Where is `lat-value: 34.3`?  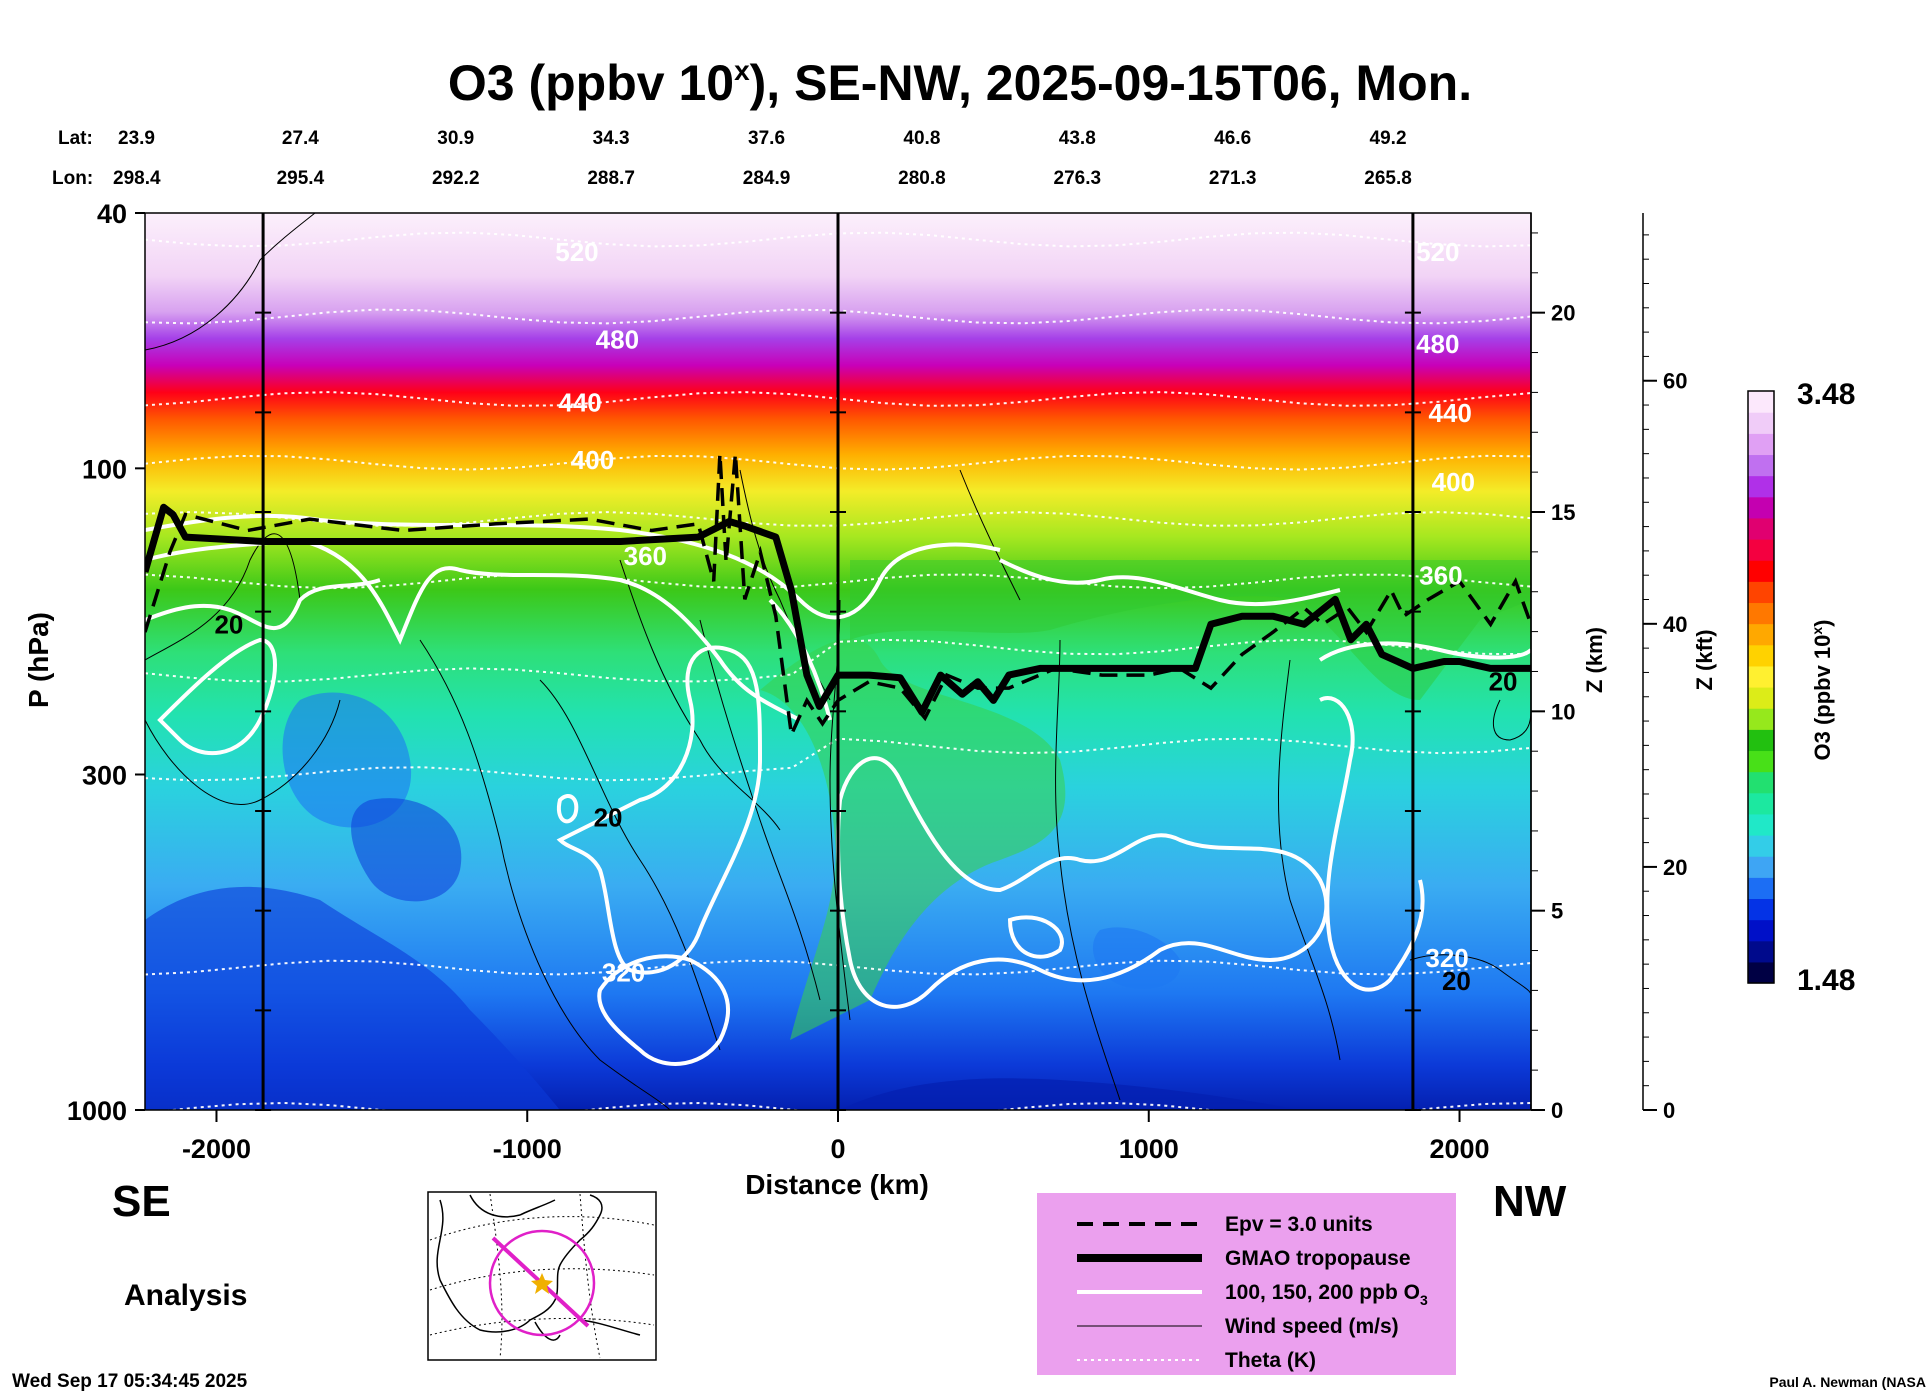 lat-value: 34.3 is located at coordinates (611, 138).